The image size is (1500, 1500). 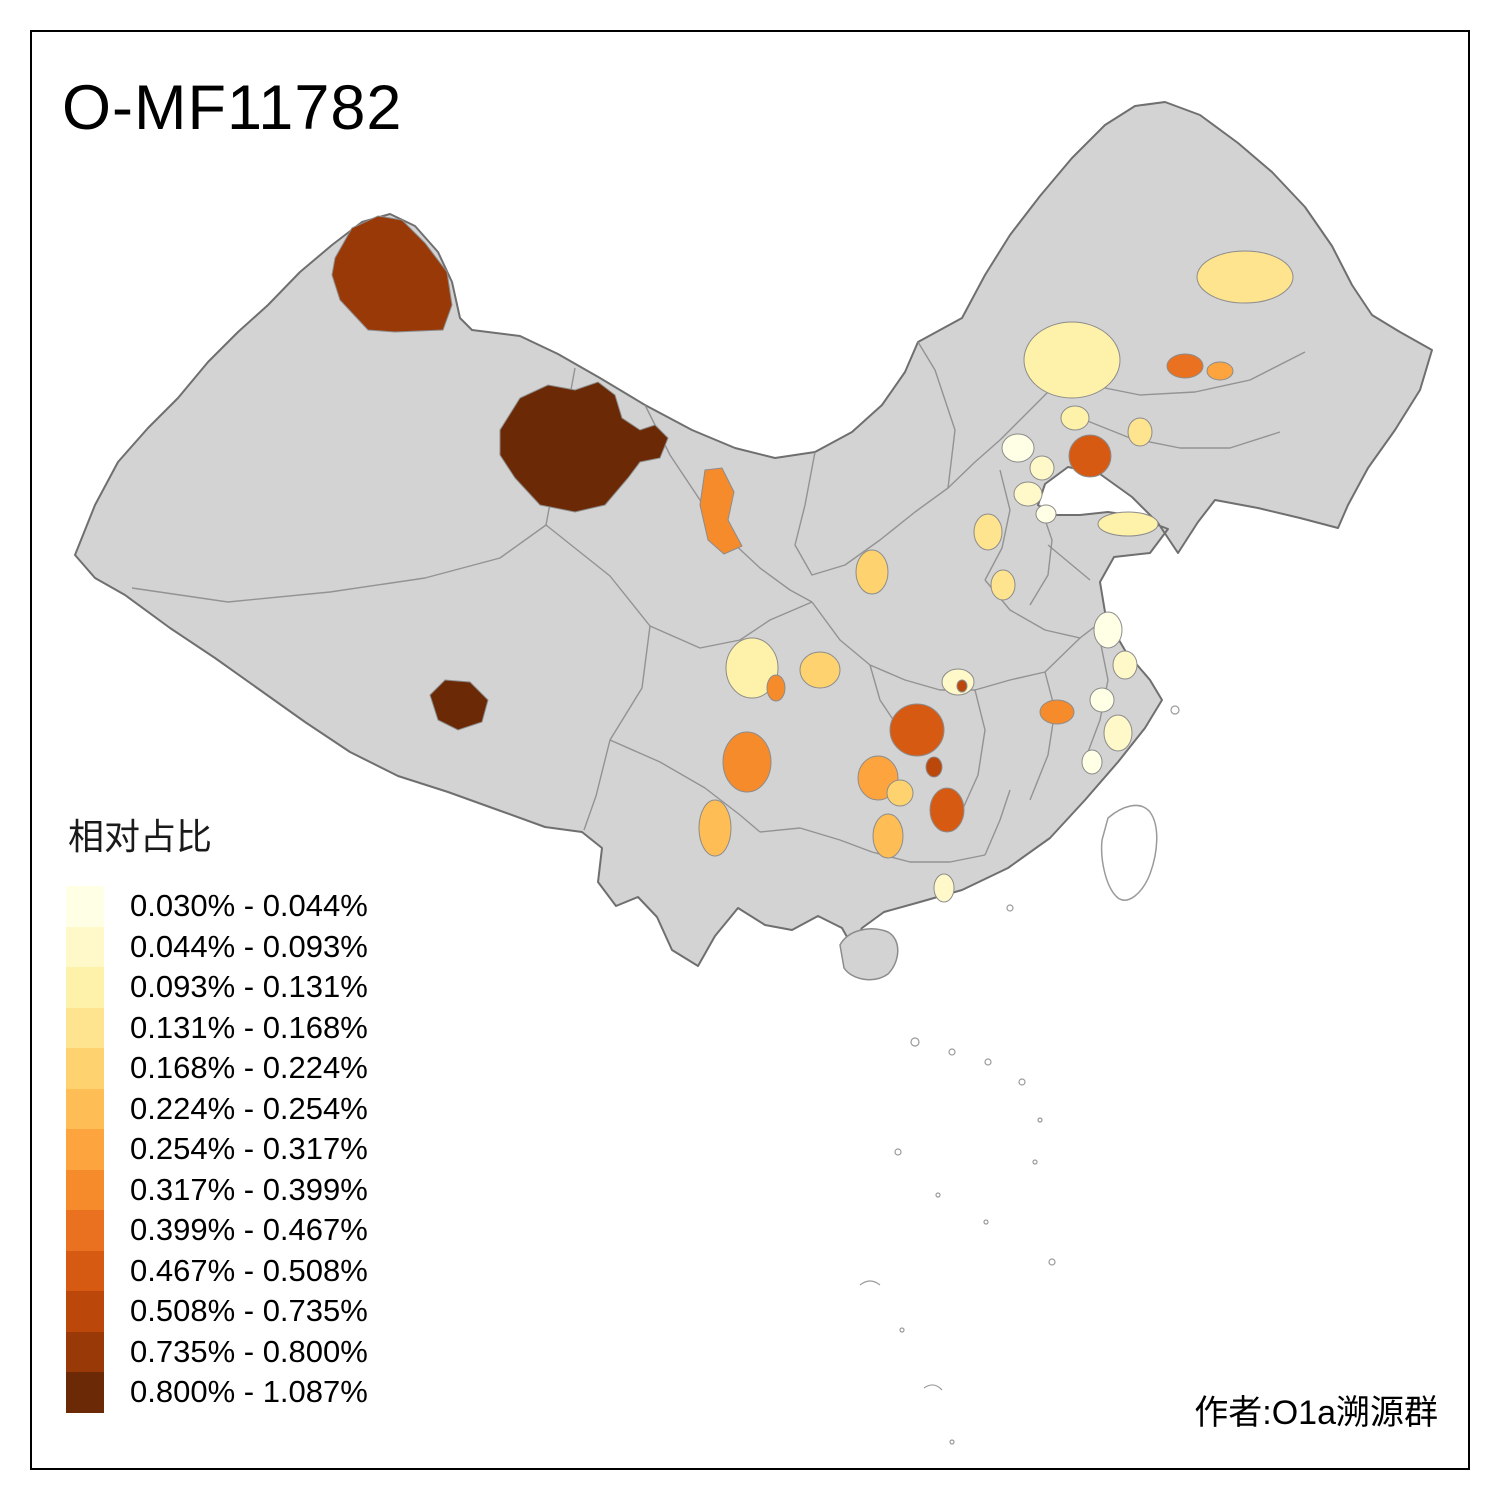 I want to click on legend-range-label: 0.508% - 0.735%, so click(x=249, y=1311).